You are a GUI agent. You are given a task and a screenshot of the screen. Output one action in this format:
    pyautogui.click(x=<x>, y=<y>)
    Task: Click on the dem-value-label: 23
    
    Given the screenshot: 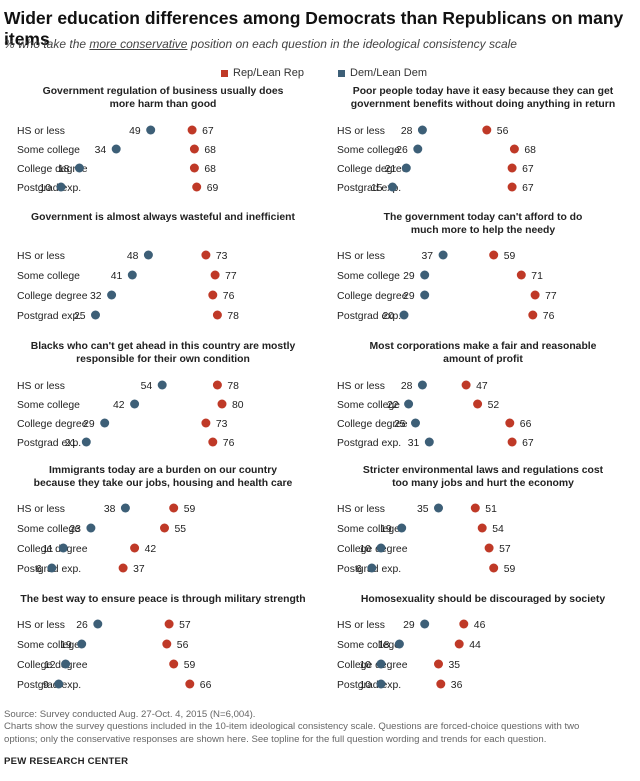 What is the action you would take?
    pyautogui.click(x=75, y=529)
    